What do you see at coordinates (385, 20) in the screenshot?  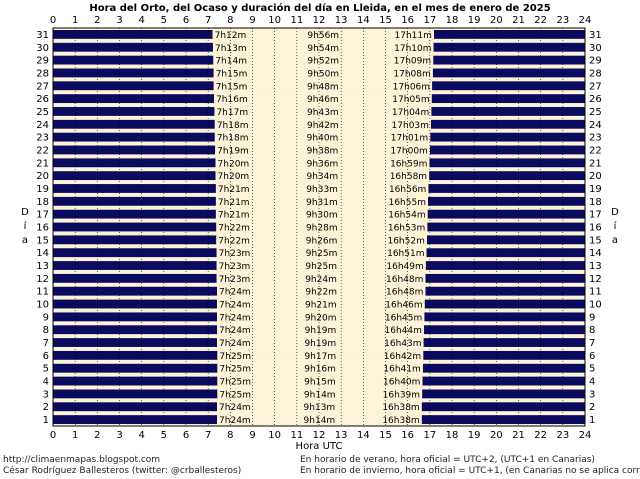 I see `hour-tick-top: 15` at bounding box center [385, 20].